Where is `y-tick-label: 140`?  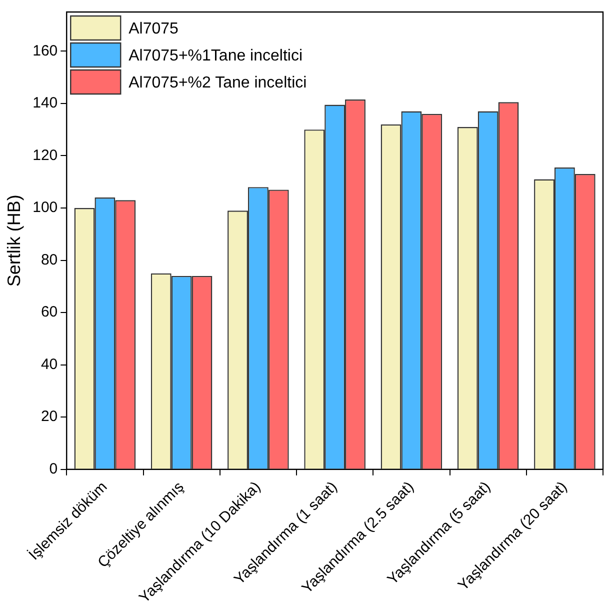 y-tick-label: 140 is located at coordinates (45, 103).